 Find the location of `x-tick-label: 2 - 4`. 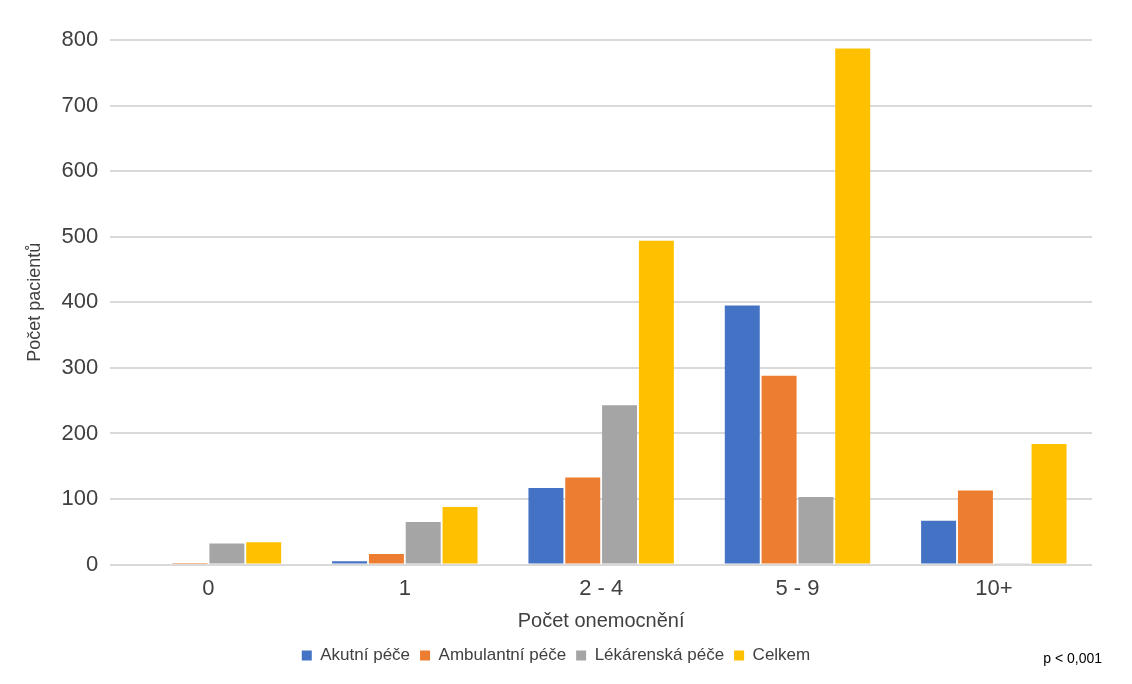

x-tick-label: 2 - 4 is located at coordinates (601, 587).